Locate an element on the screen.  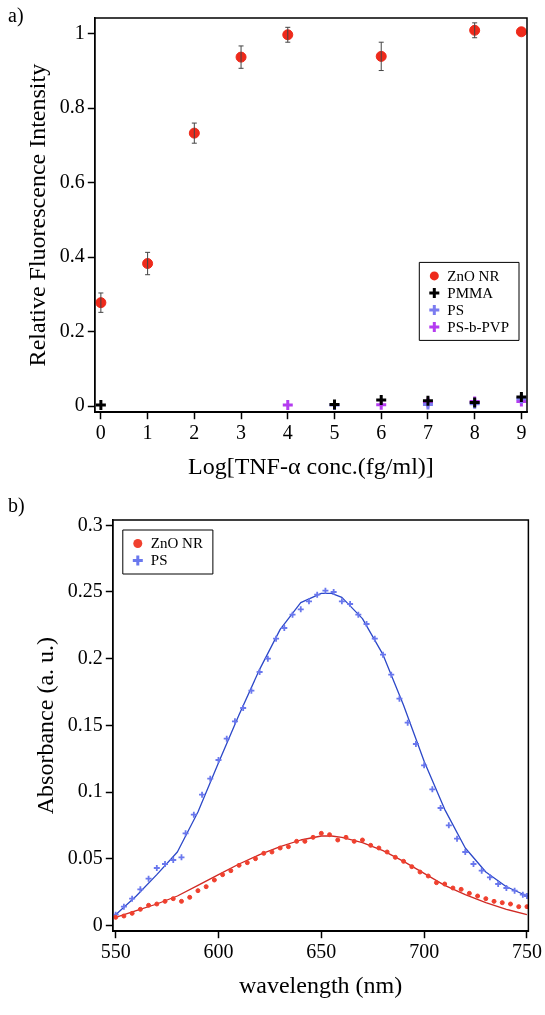
x-tick-label: 750 is located at coordinates (526, 951).